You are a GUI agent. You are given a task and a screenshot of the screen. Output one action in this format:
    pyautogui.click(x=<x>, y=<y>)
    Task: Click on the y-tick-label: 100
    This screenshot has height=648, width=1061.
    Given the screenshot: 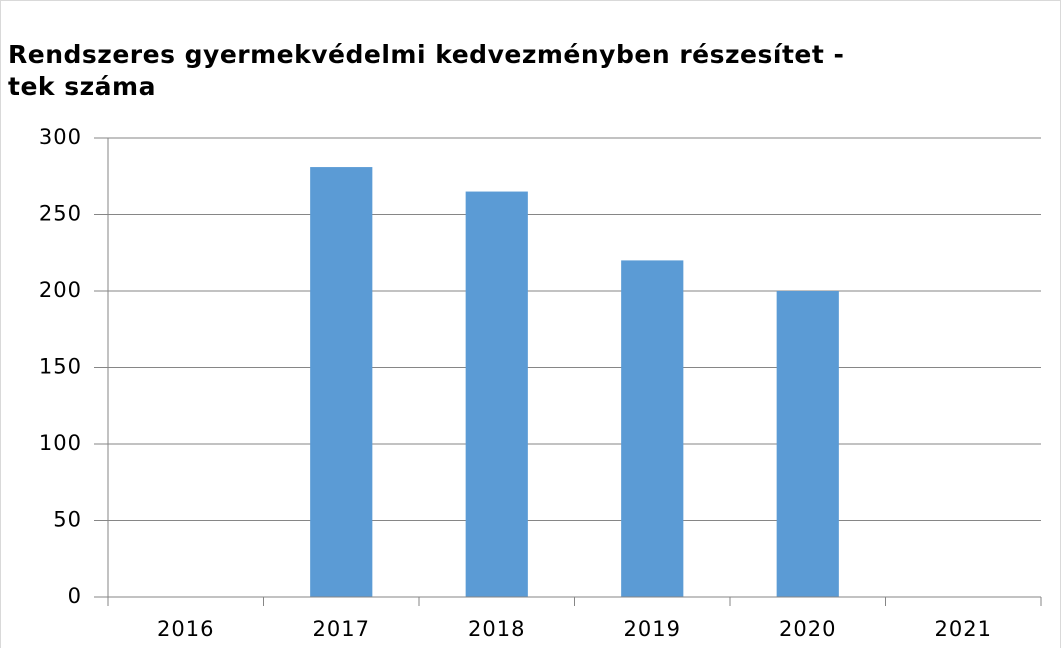 What is the action you would take?
    pyautogui.click(x=60, y=443)
    